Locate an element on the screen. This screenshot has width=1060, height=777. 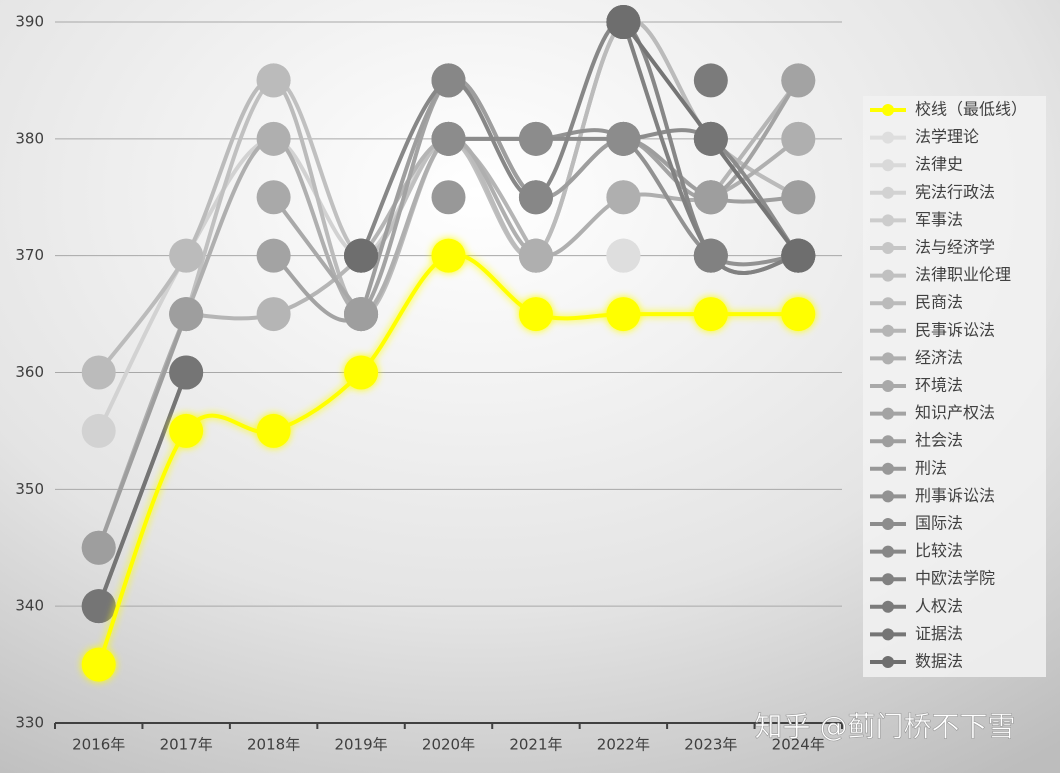
legend-label: 知识产权法 is located at coordinates (955, 412).